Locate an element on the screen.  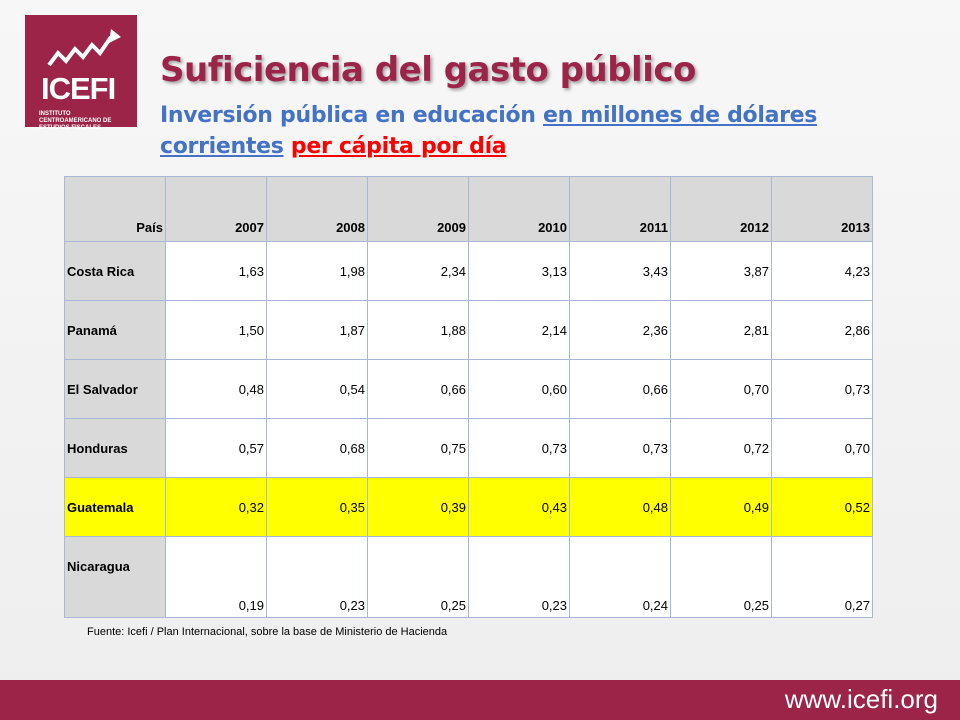
value-cell: 0,19 is located at coordinates (216, 577).